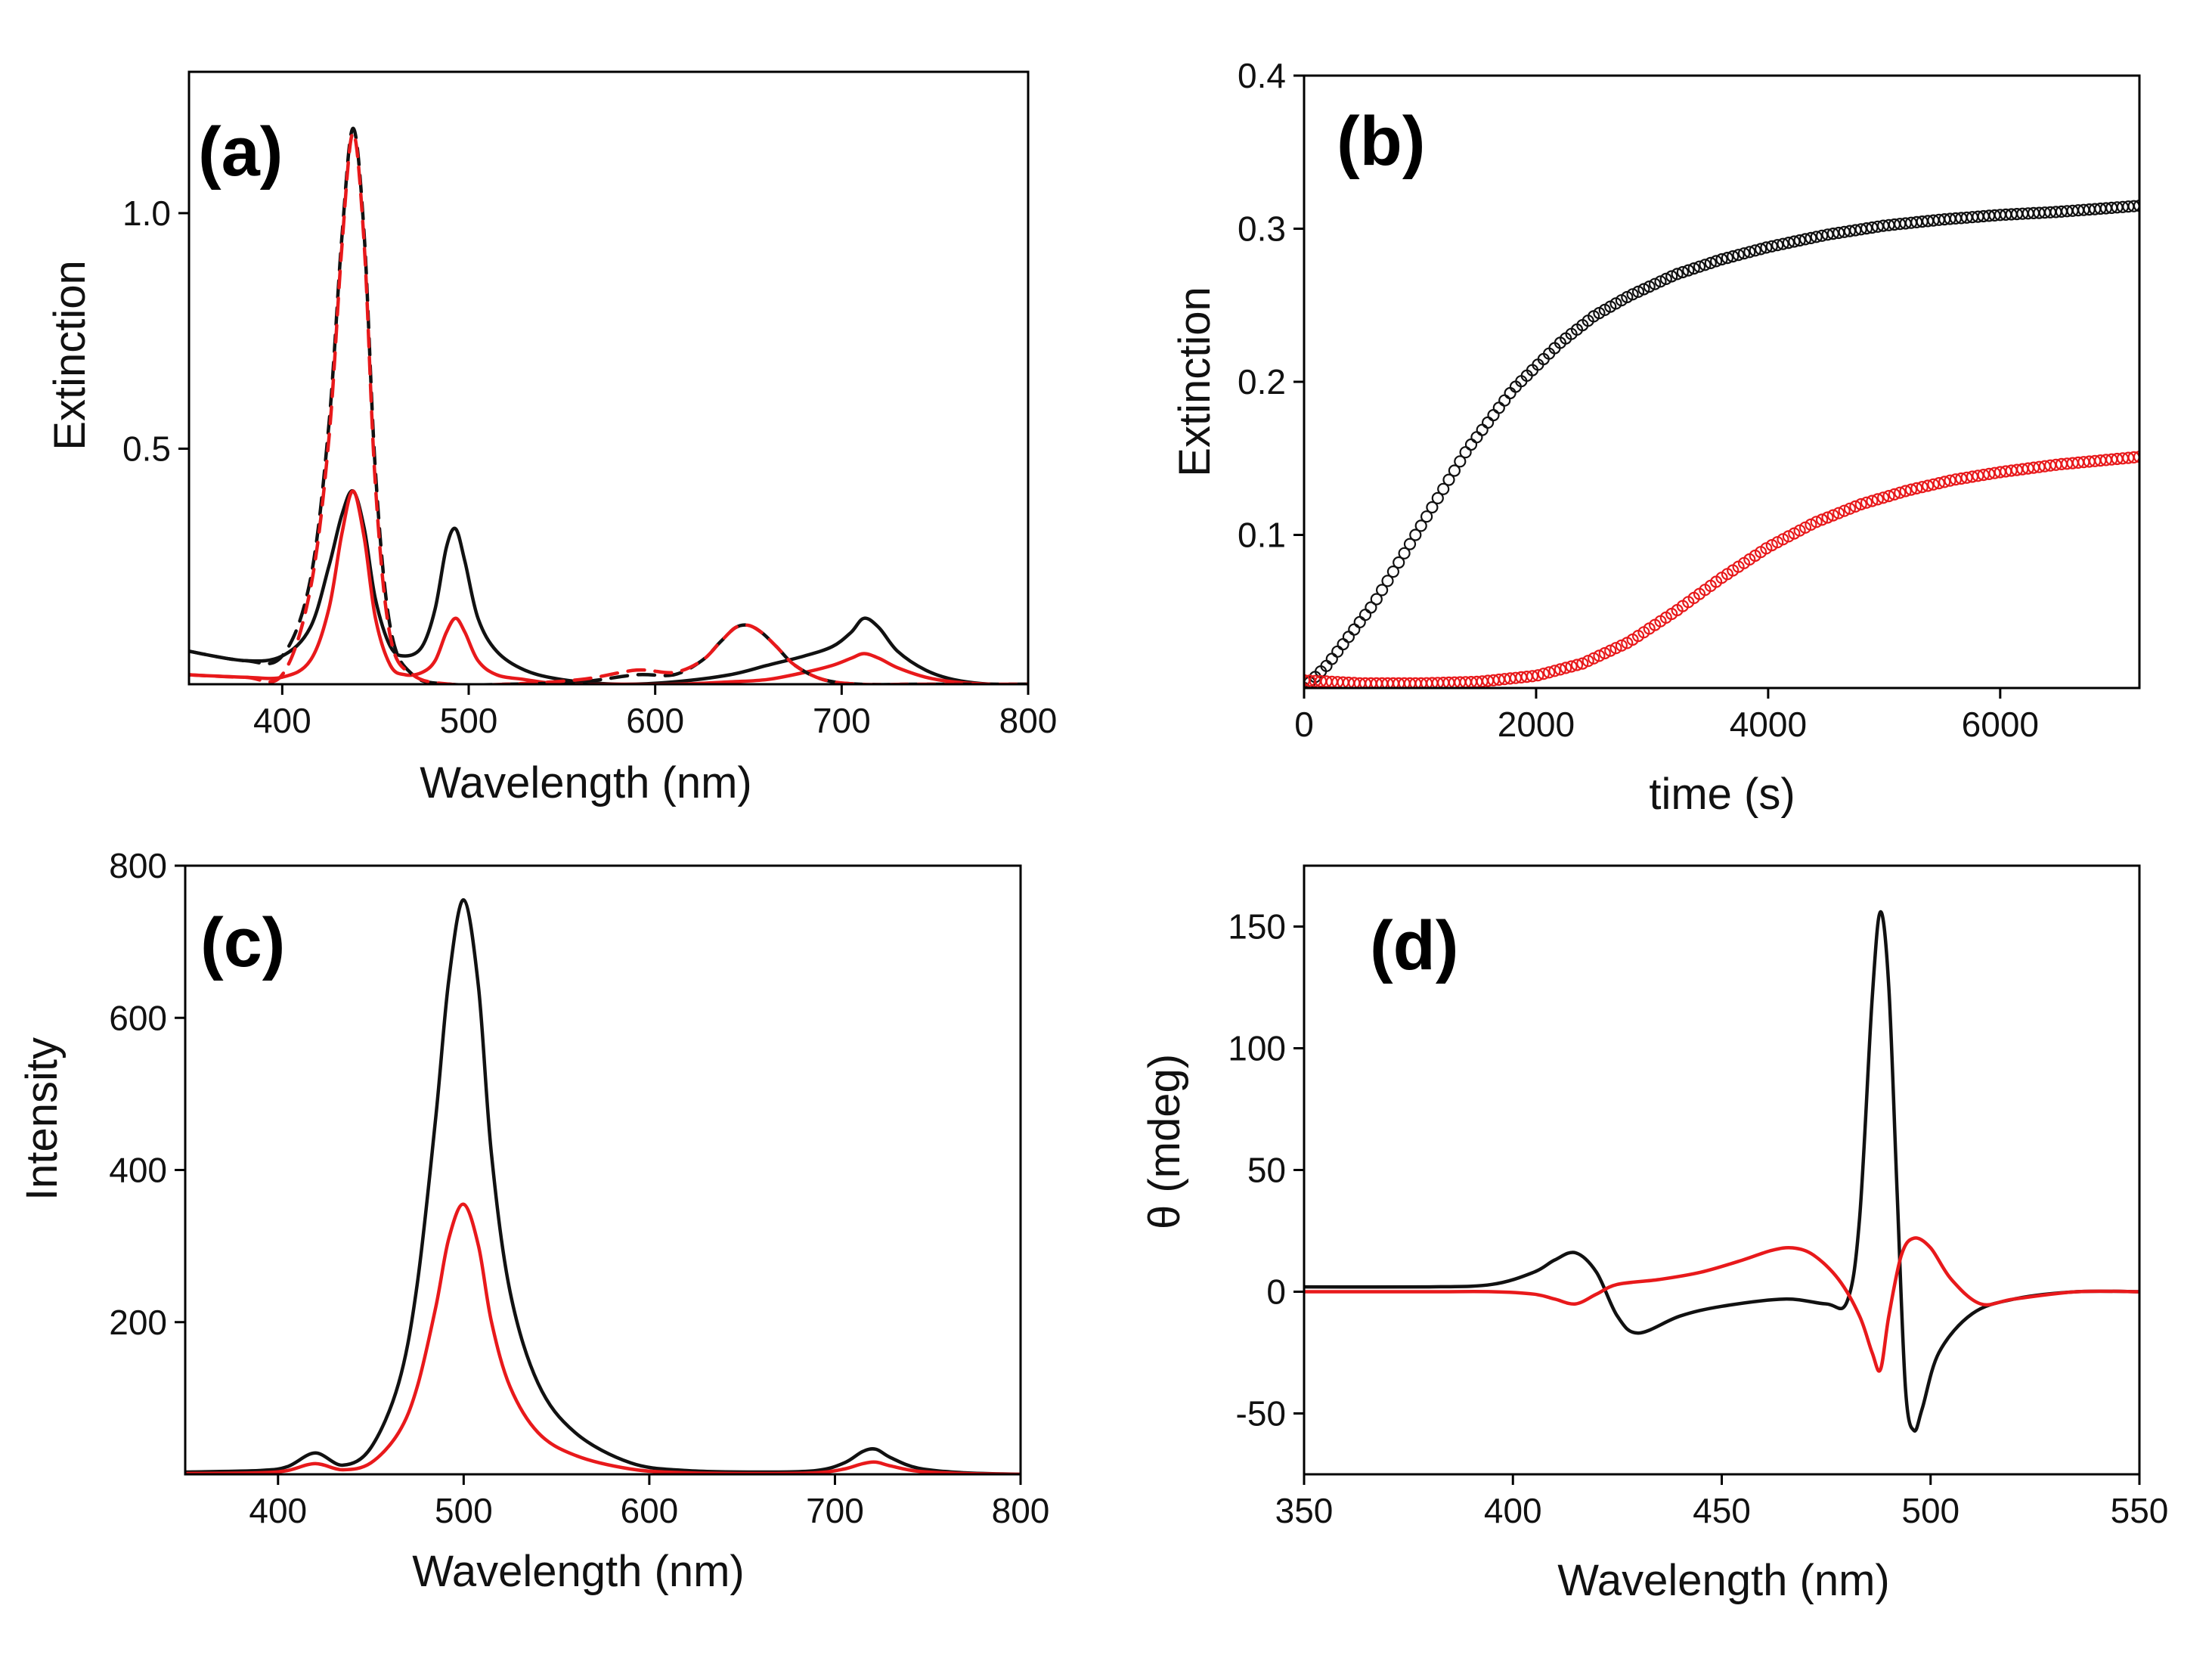 Image resolution: width=2212 pixels, height=1655 pixels. I want to click on panel-c-curves, so click(603, 1186).